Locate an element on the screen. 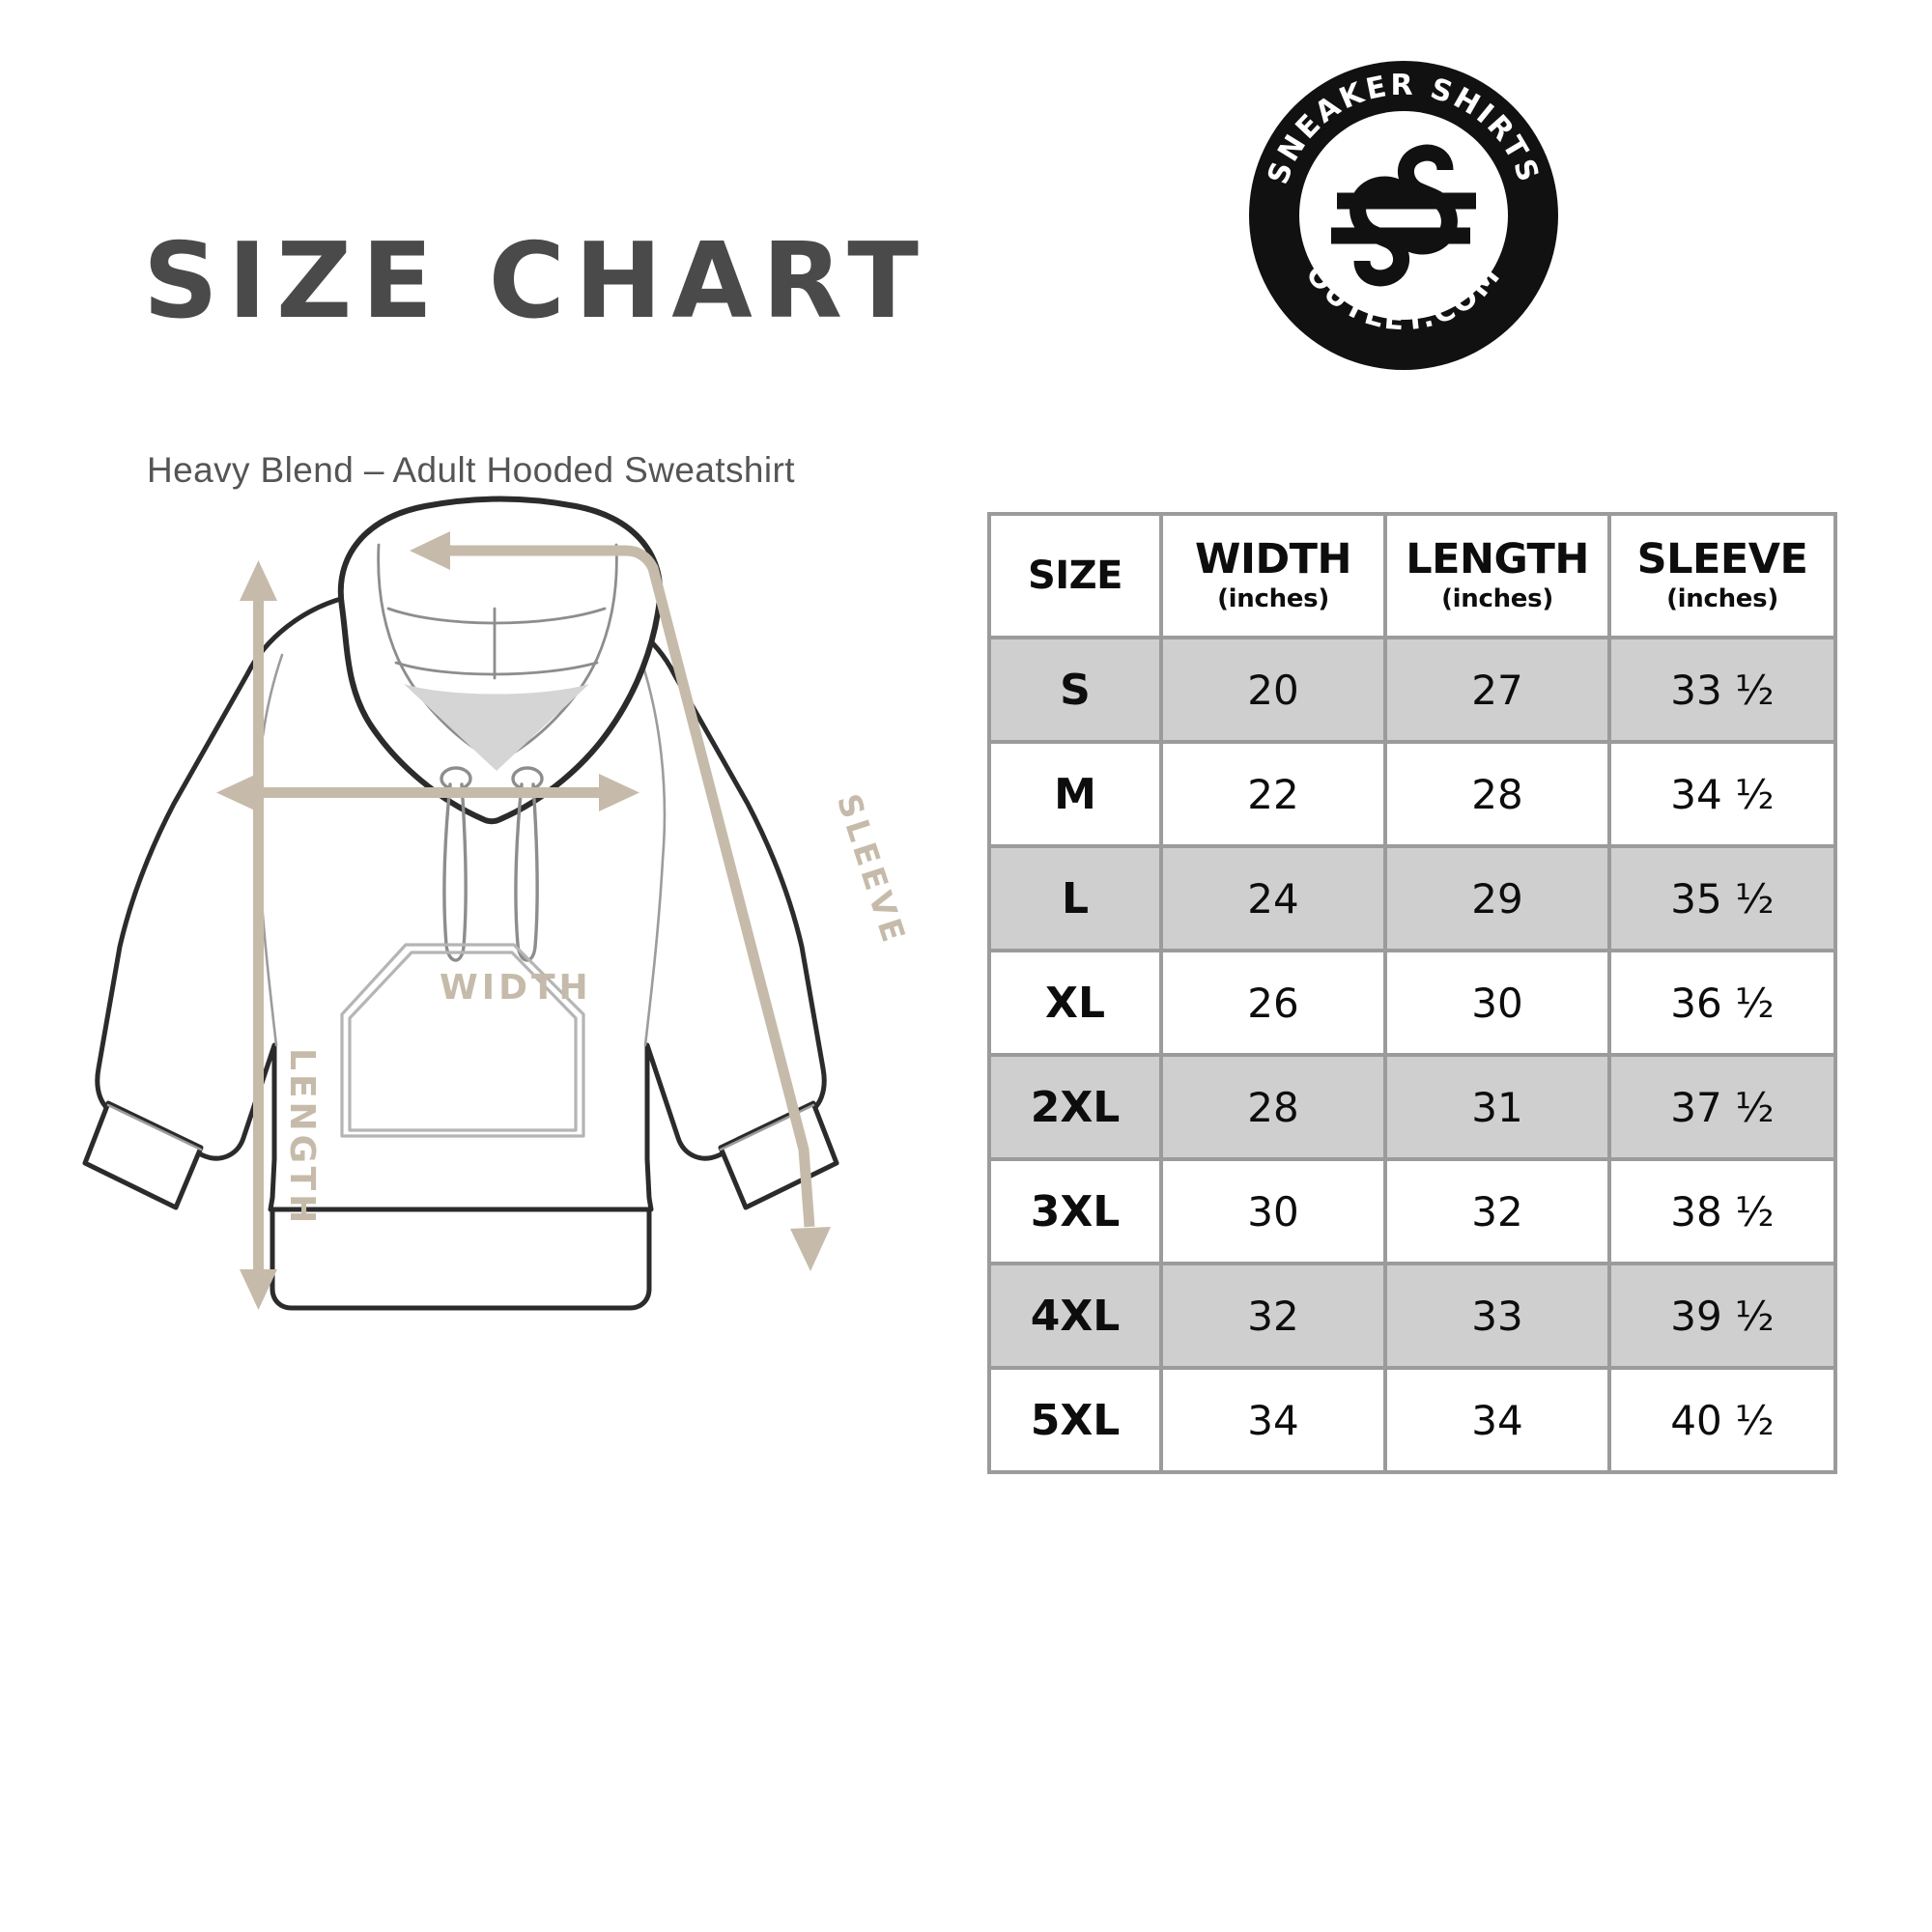  sleeve-arrow-head-down is located at coordinates (810, 1249).